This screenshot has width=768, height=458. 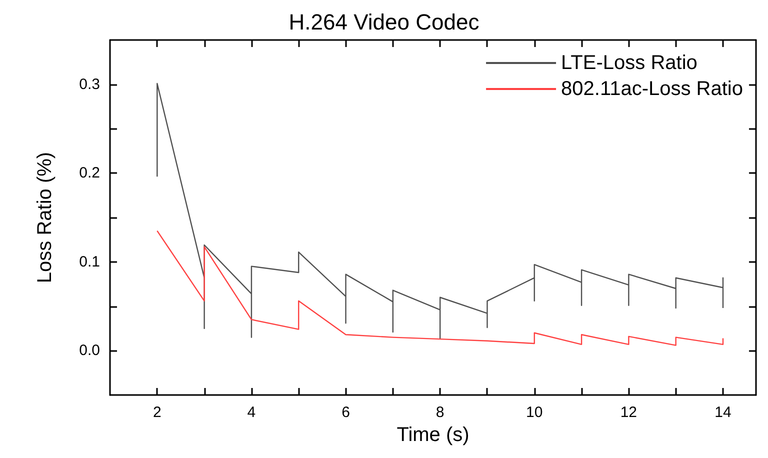 I want to click on x-axis-title: Time (s), so click(x=433, y=435).